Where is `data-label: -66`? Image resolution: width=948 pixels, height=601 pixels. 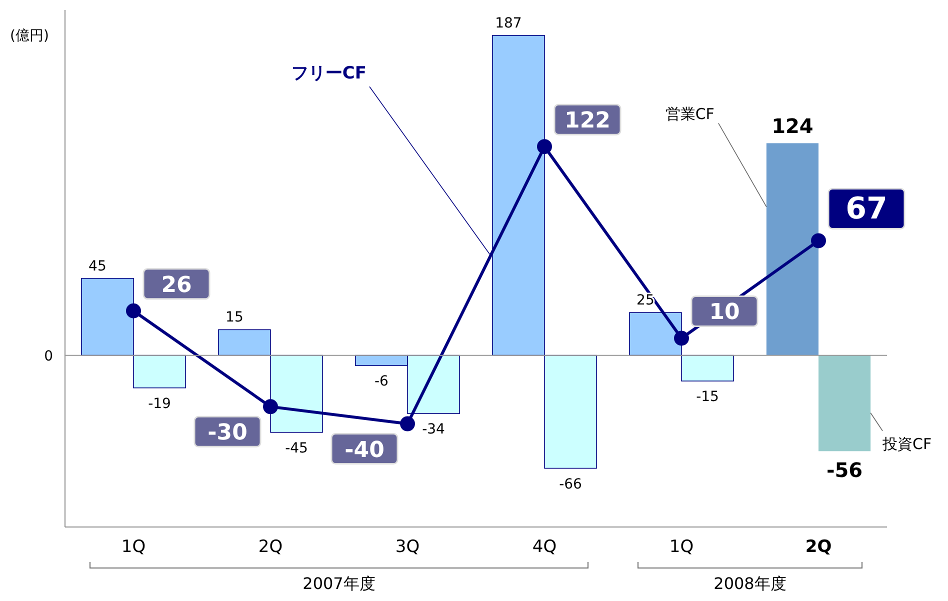
data-label: -66 is located at coordinates (570, 484).